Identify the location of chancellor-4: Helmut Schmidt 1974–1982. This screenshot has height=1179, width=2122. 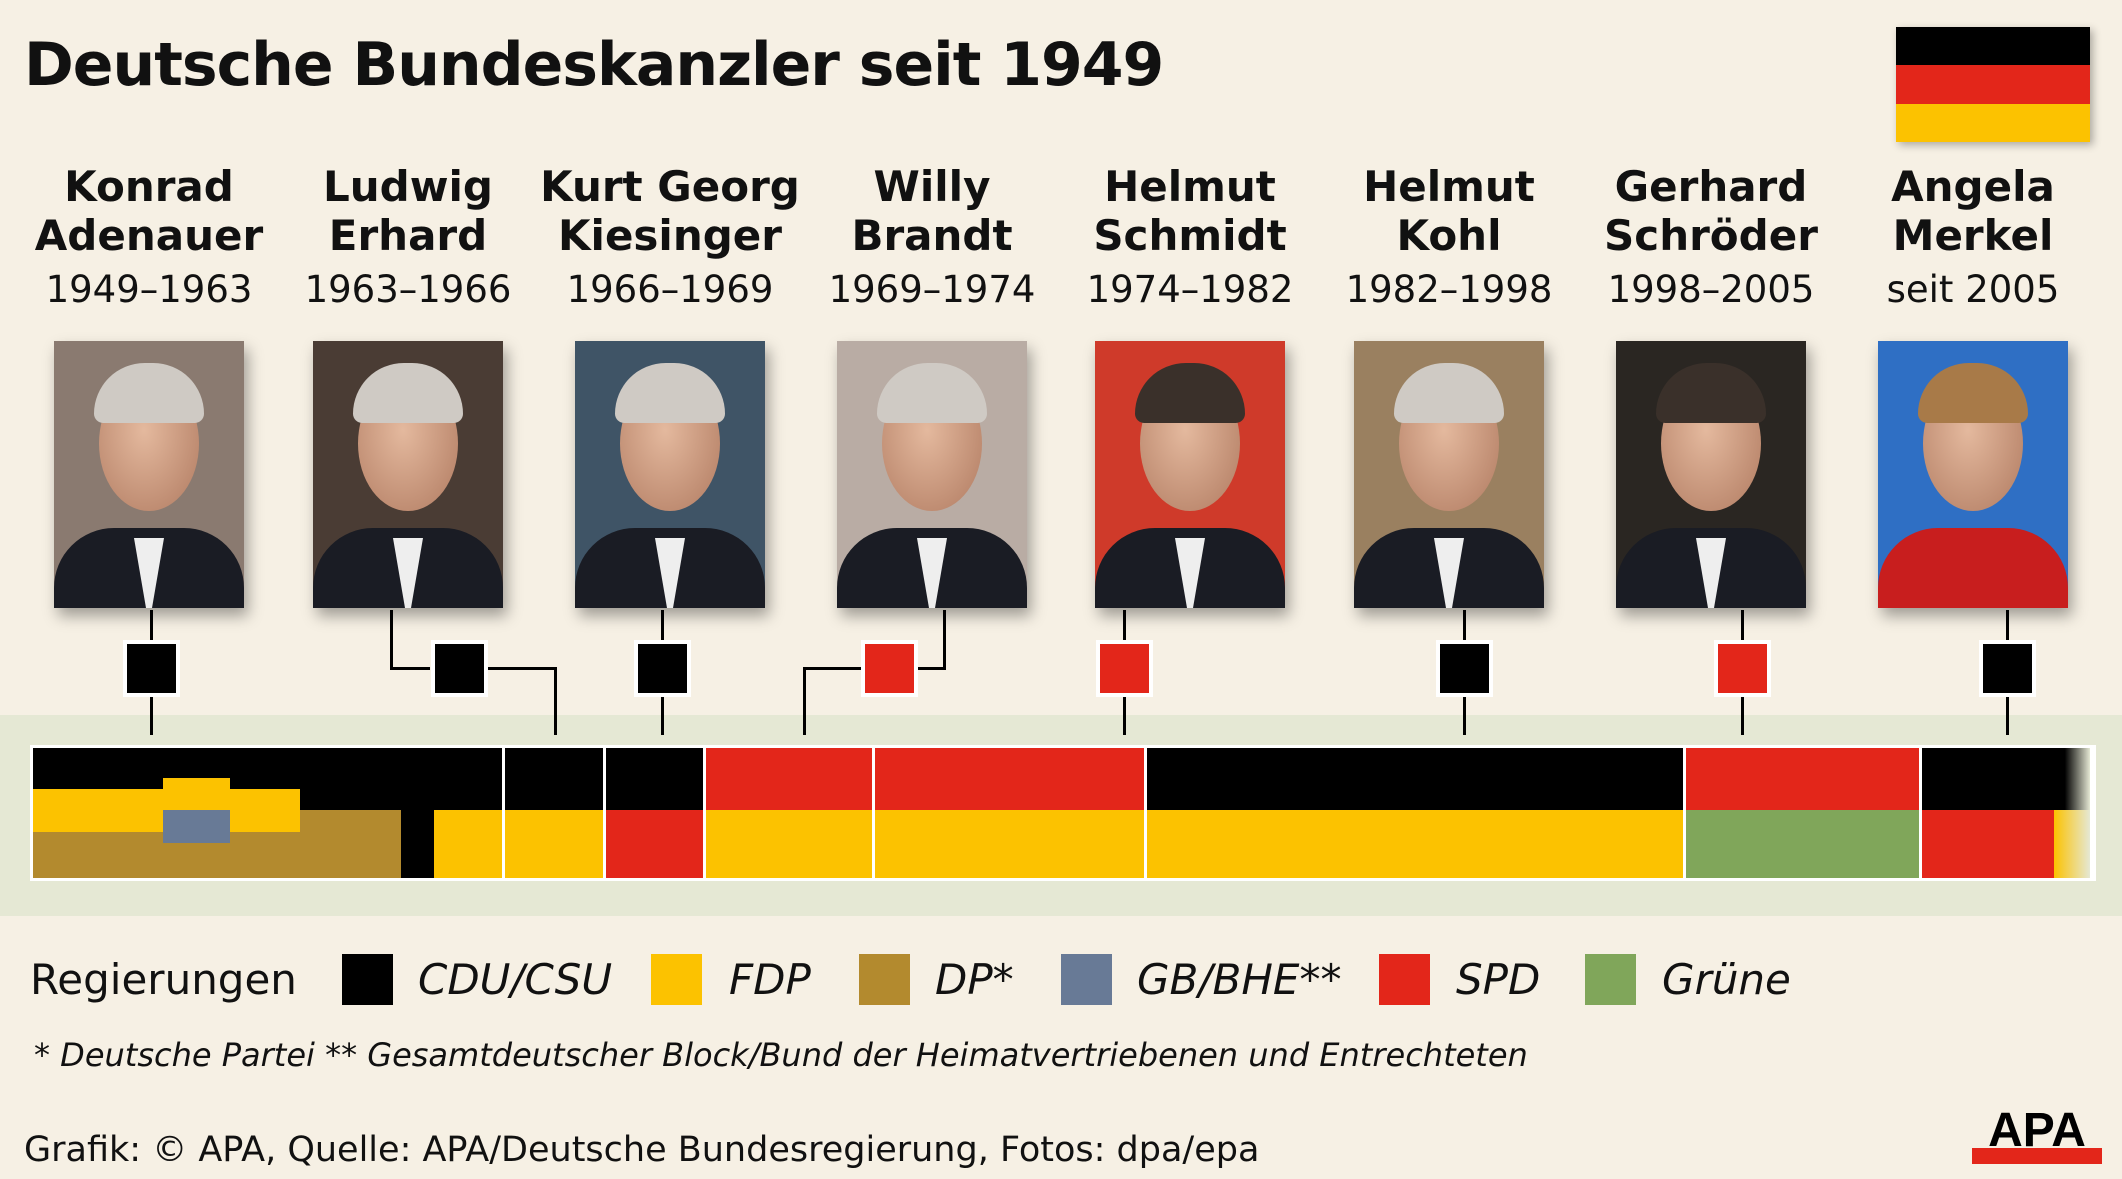
(1190, 236).